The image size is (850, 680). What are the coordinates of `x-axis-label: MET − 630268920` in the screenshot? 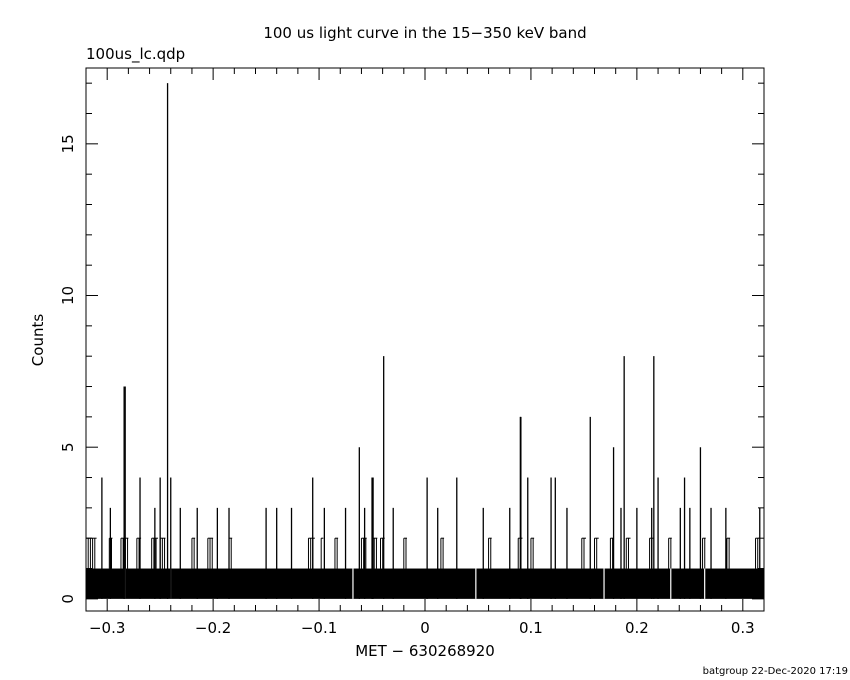 It's located at (425, 651).